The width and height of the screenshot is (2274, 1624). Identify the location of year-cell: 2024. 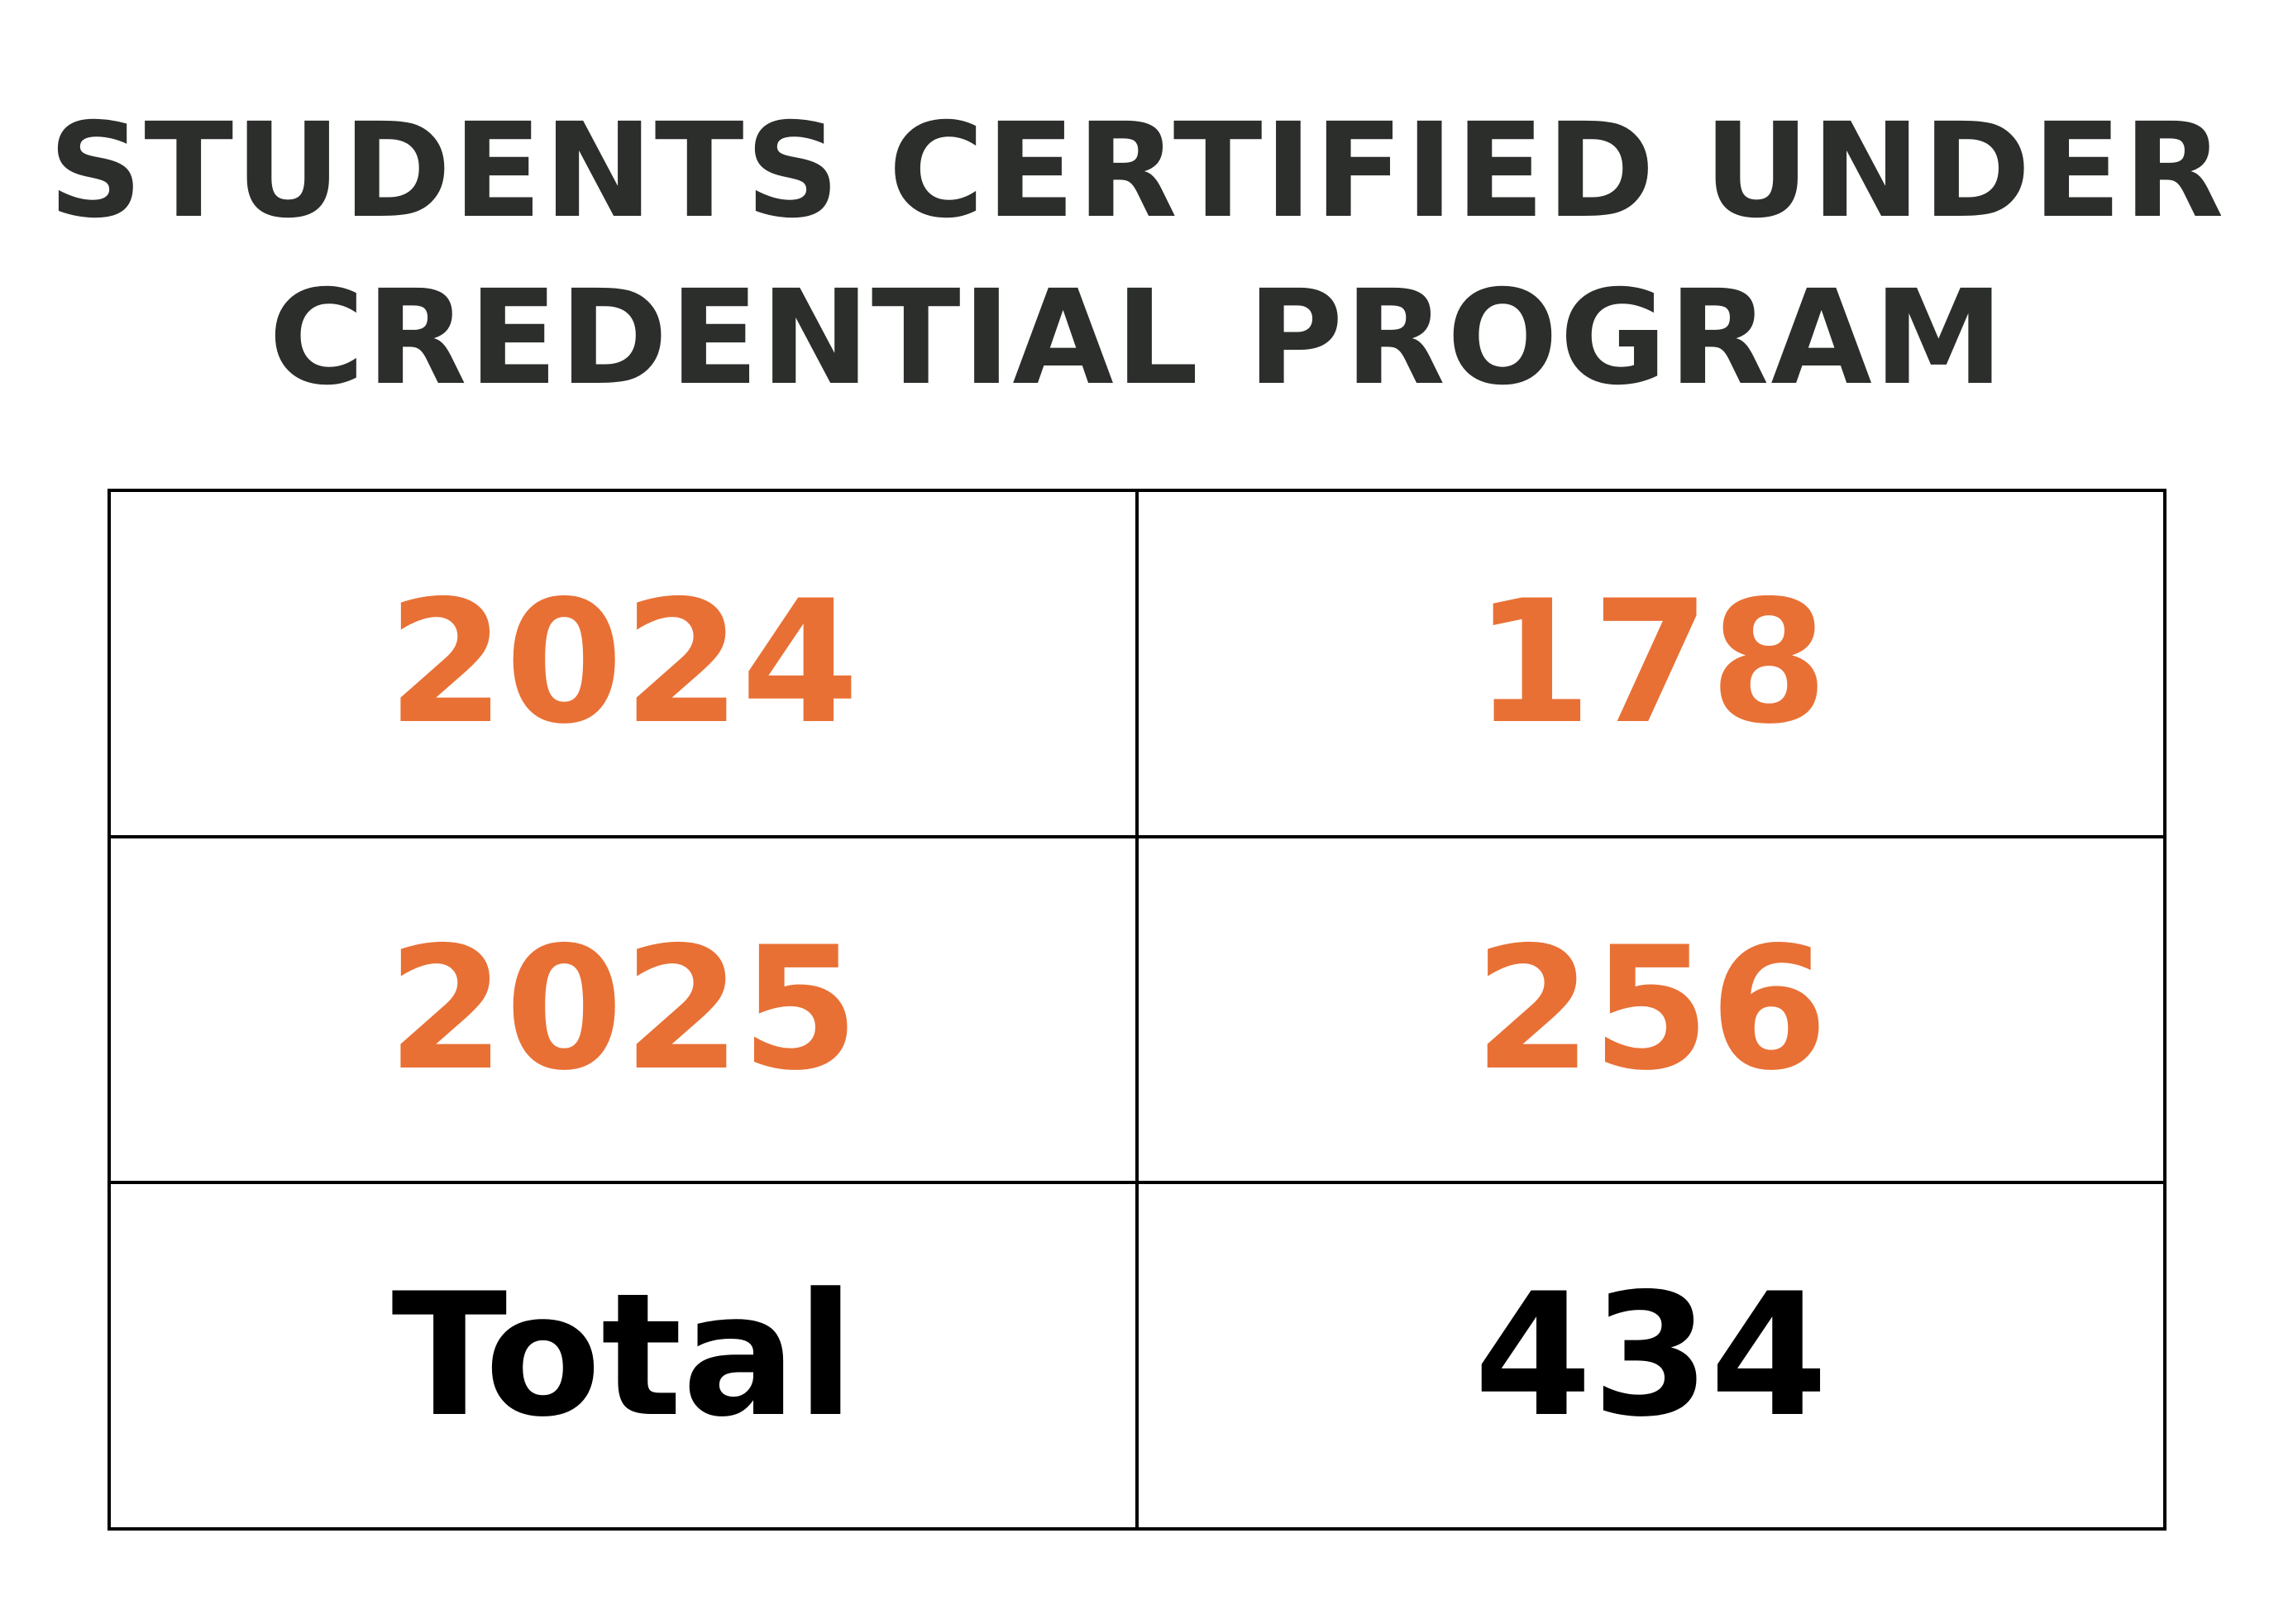
(623, 663).